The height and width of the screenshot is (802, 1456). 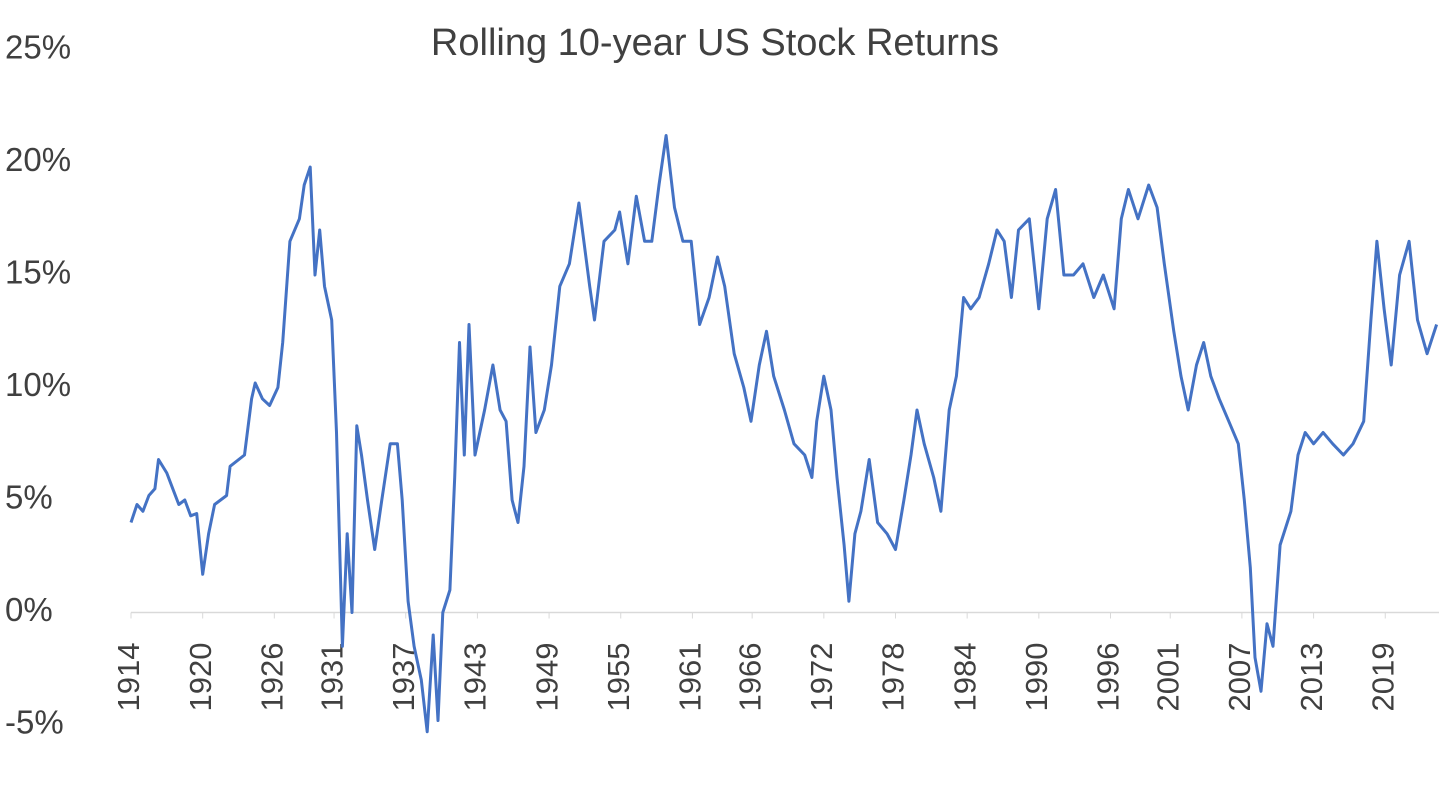 I want to click on y-tick-label: 5%, so click(x=29, y=497).